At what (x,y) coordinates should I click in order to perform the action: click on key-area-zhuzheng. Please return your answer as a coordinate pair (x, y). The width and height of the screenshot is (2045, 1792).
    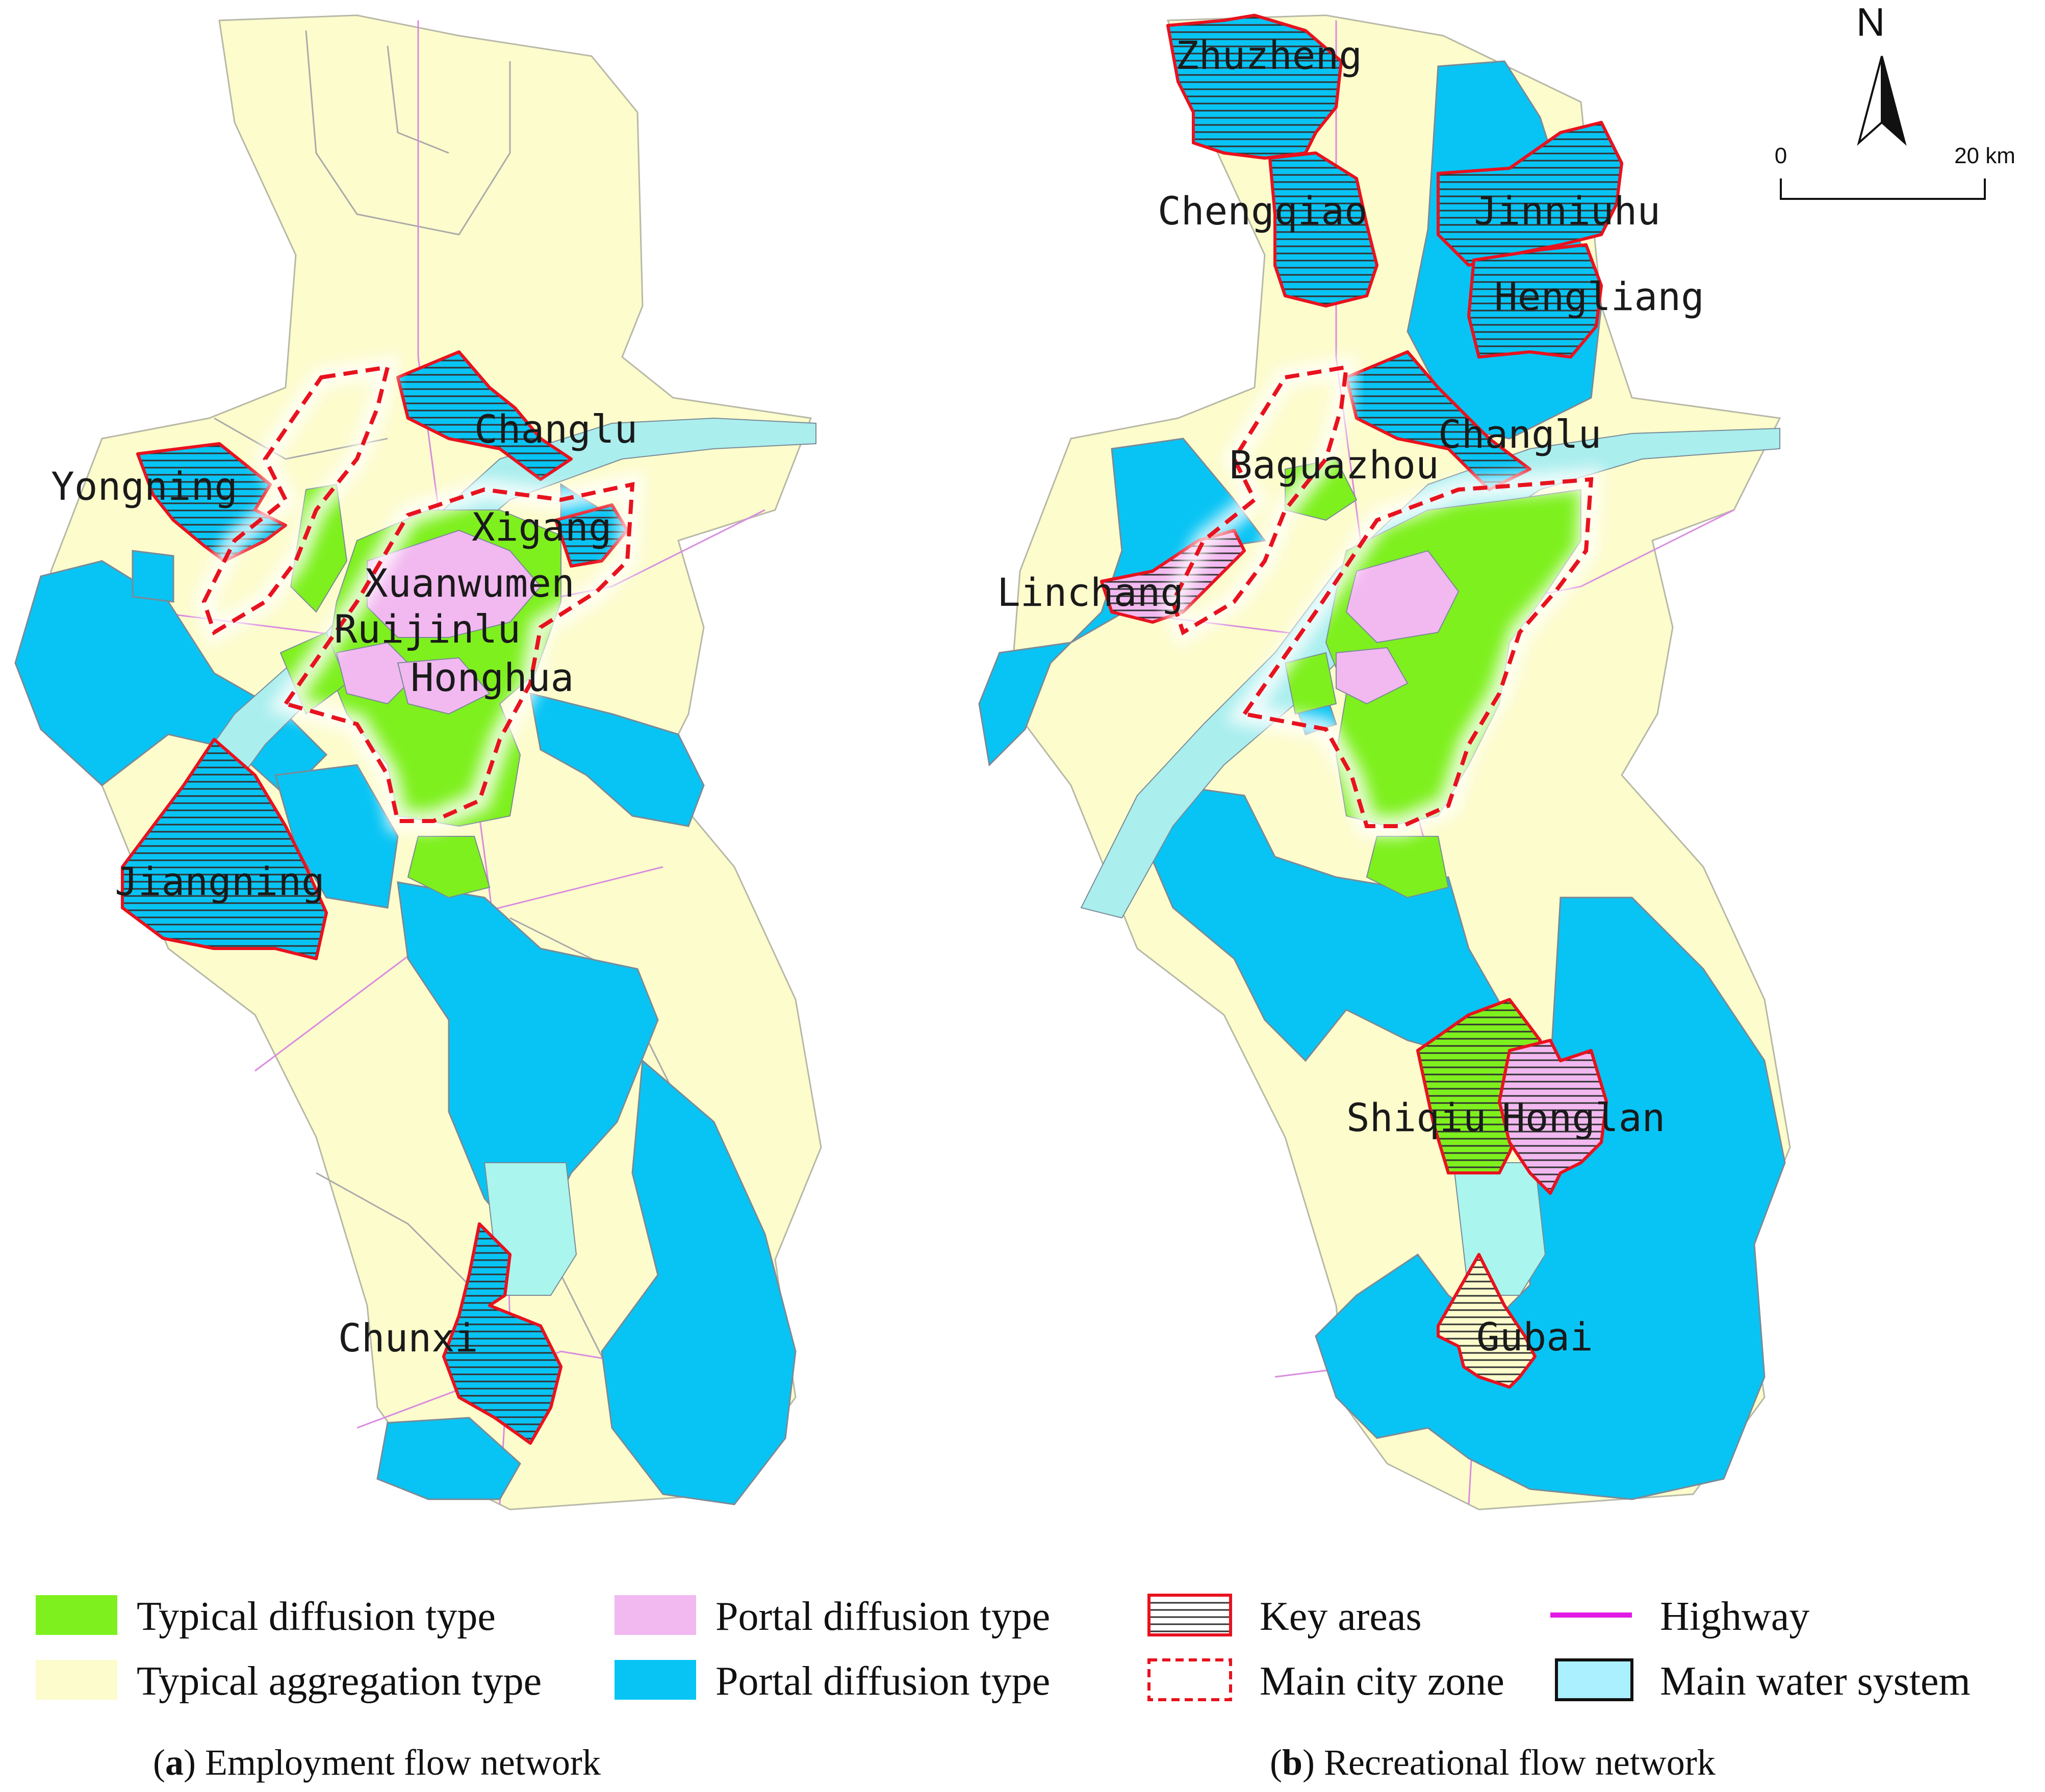
    Looking at the image, I should click on (1254, 87).